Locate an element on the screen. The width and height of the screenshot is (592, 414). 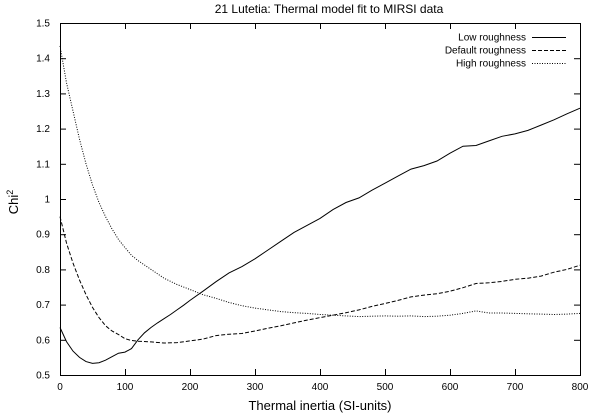
y-tick-label: 1 is located at coordinates (47, 200).